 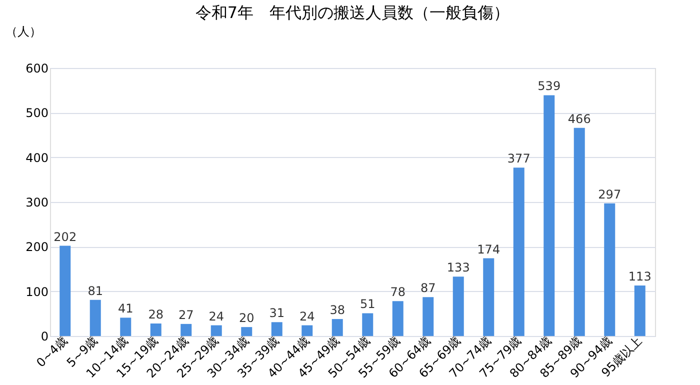 What do you see at coordinates (488, 249) in the screenshot?
I see `data-label: 174` at bounding box center [488, 249].